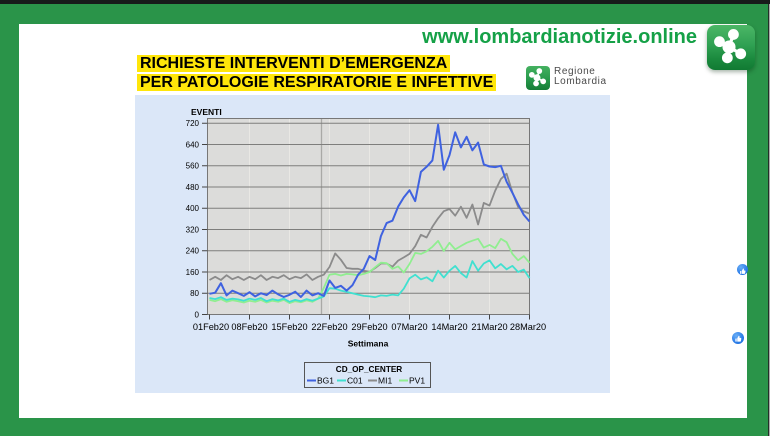  What do you see at coordinates (249, 327) in the screenshot?
I see `svg-text: 08Feb20` at bounding box center [249, 327].